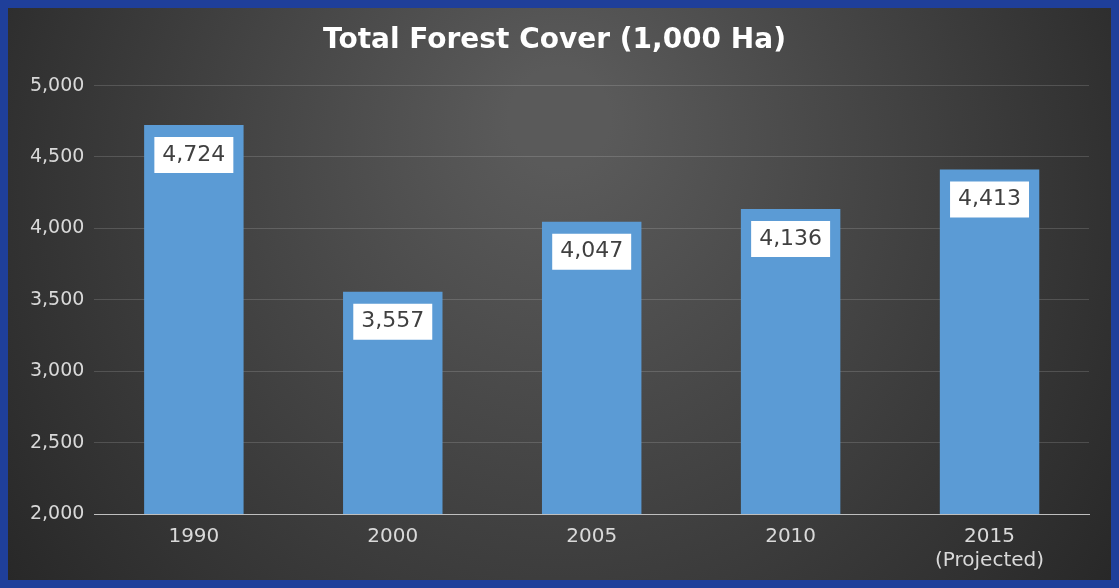 Image resolution: width=1119 pixels, height=588 pixels. What do you see at coordinates (990, 547) in the screenshot?
I see `x-tick-label: 2015 (Projected)` at bounding box center [990, 547].